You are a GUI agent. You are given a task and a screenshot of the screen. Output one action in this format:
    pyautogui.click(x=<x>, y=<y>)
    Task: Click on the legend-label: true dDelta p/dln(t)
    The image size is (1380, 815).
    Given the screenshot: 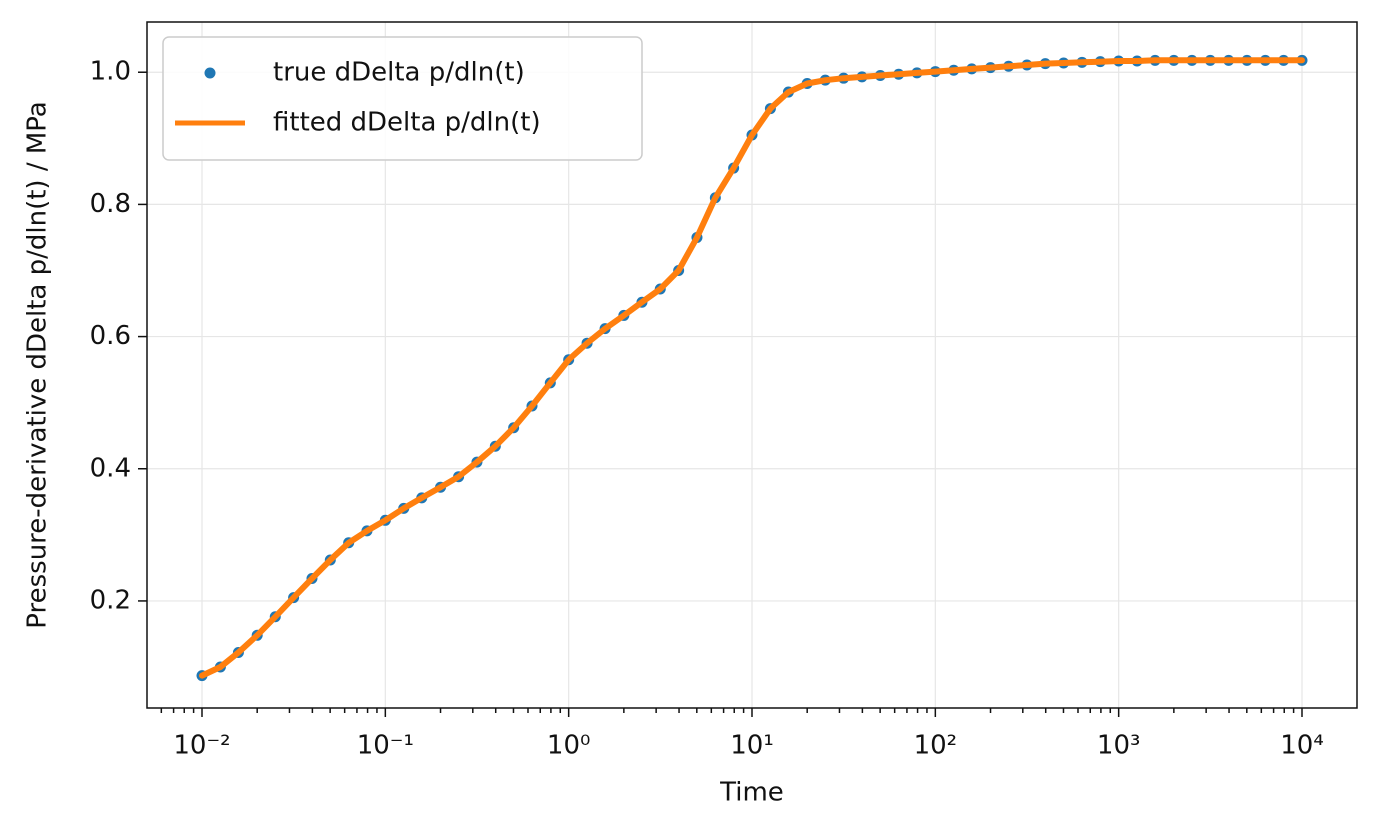 What is the action you would take?
    pyautogui.click(x=399, y=73)
    